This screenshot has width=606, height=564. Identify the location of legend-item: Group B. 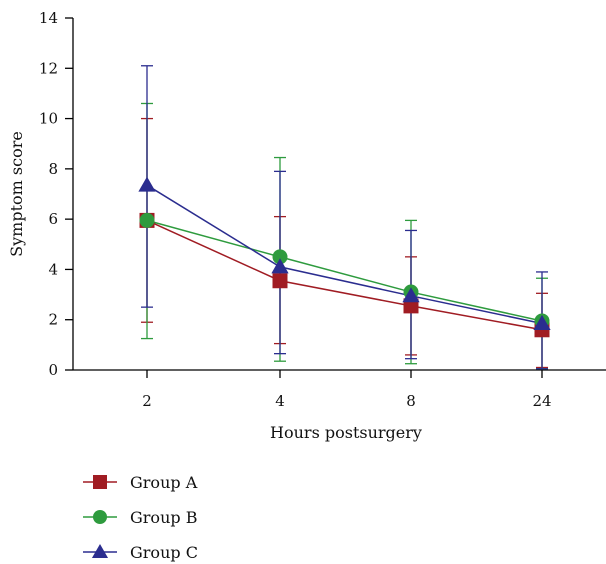
(140, 517).